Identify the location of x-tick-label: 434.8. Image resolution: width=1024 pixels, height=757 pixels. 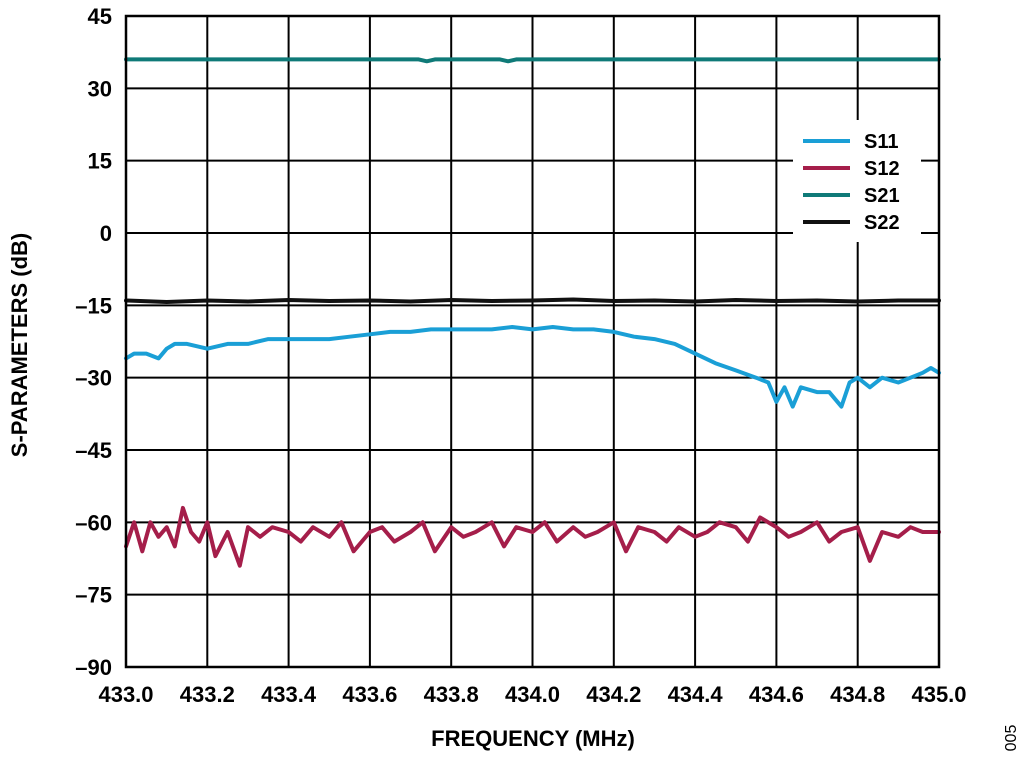
(857, 694).